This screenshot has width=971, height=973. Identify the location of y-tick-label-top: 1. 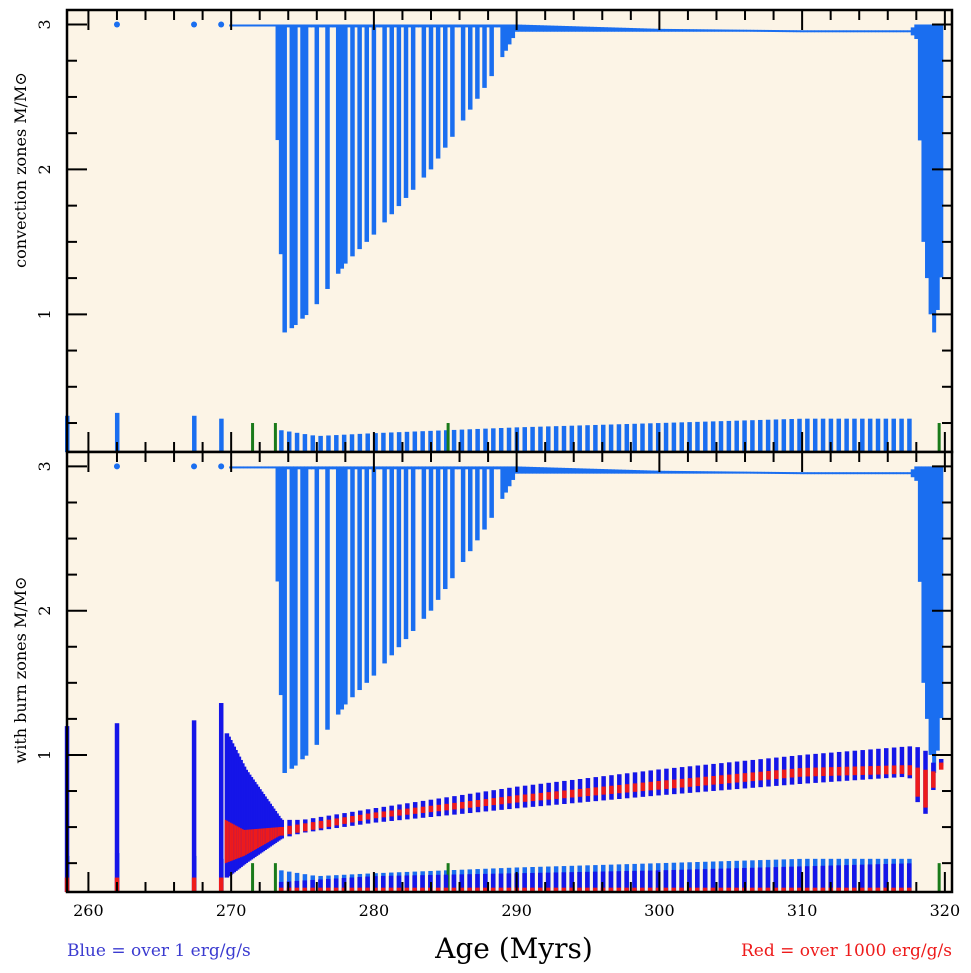
(44, 314).